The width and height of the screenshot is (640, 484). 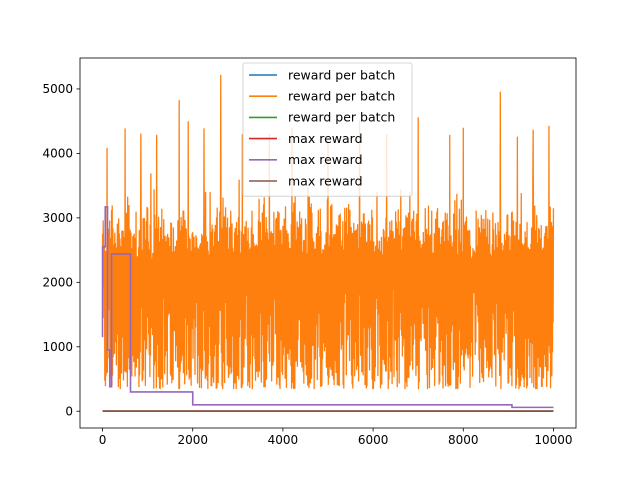 I want to click on x-tick-label: 6000, so click(x=373, y=440).